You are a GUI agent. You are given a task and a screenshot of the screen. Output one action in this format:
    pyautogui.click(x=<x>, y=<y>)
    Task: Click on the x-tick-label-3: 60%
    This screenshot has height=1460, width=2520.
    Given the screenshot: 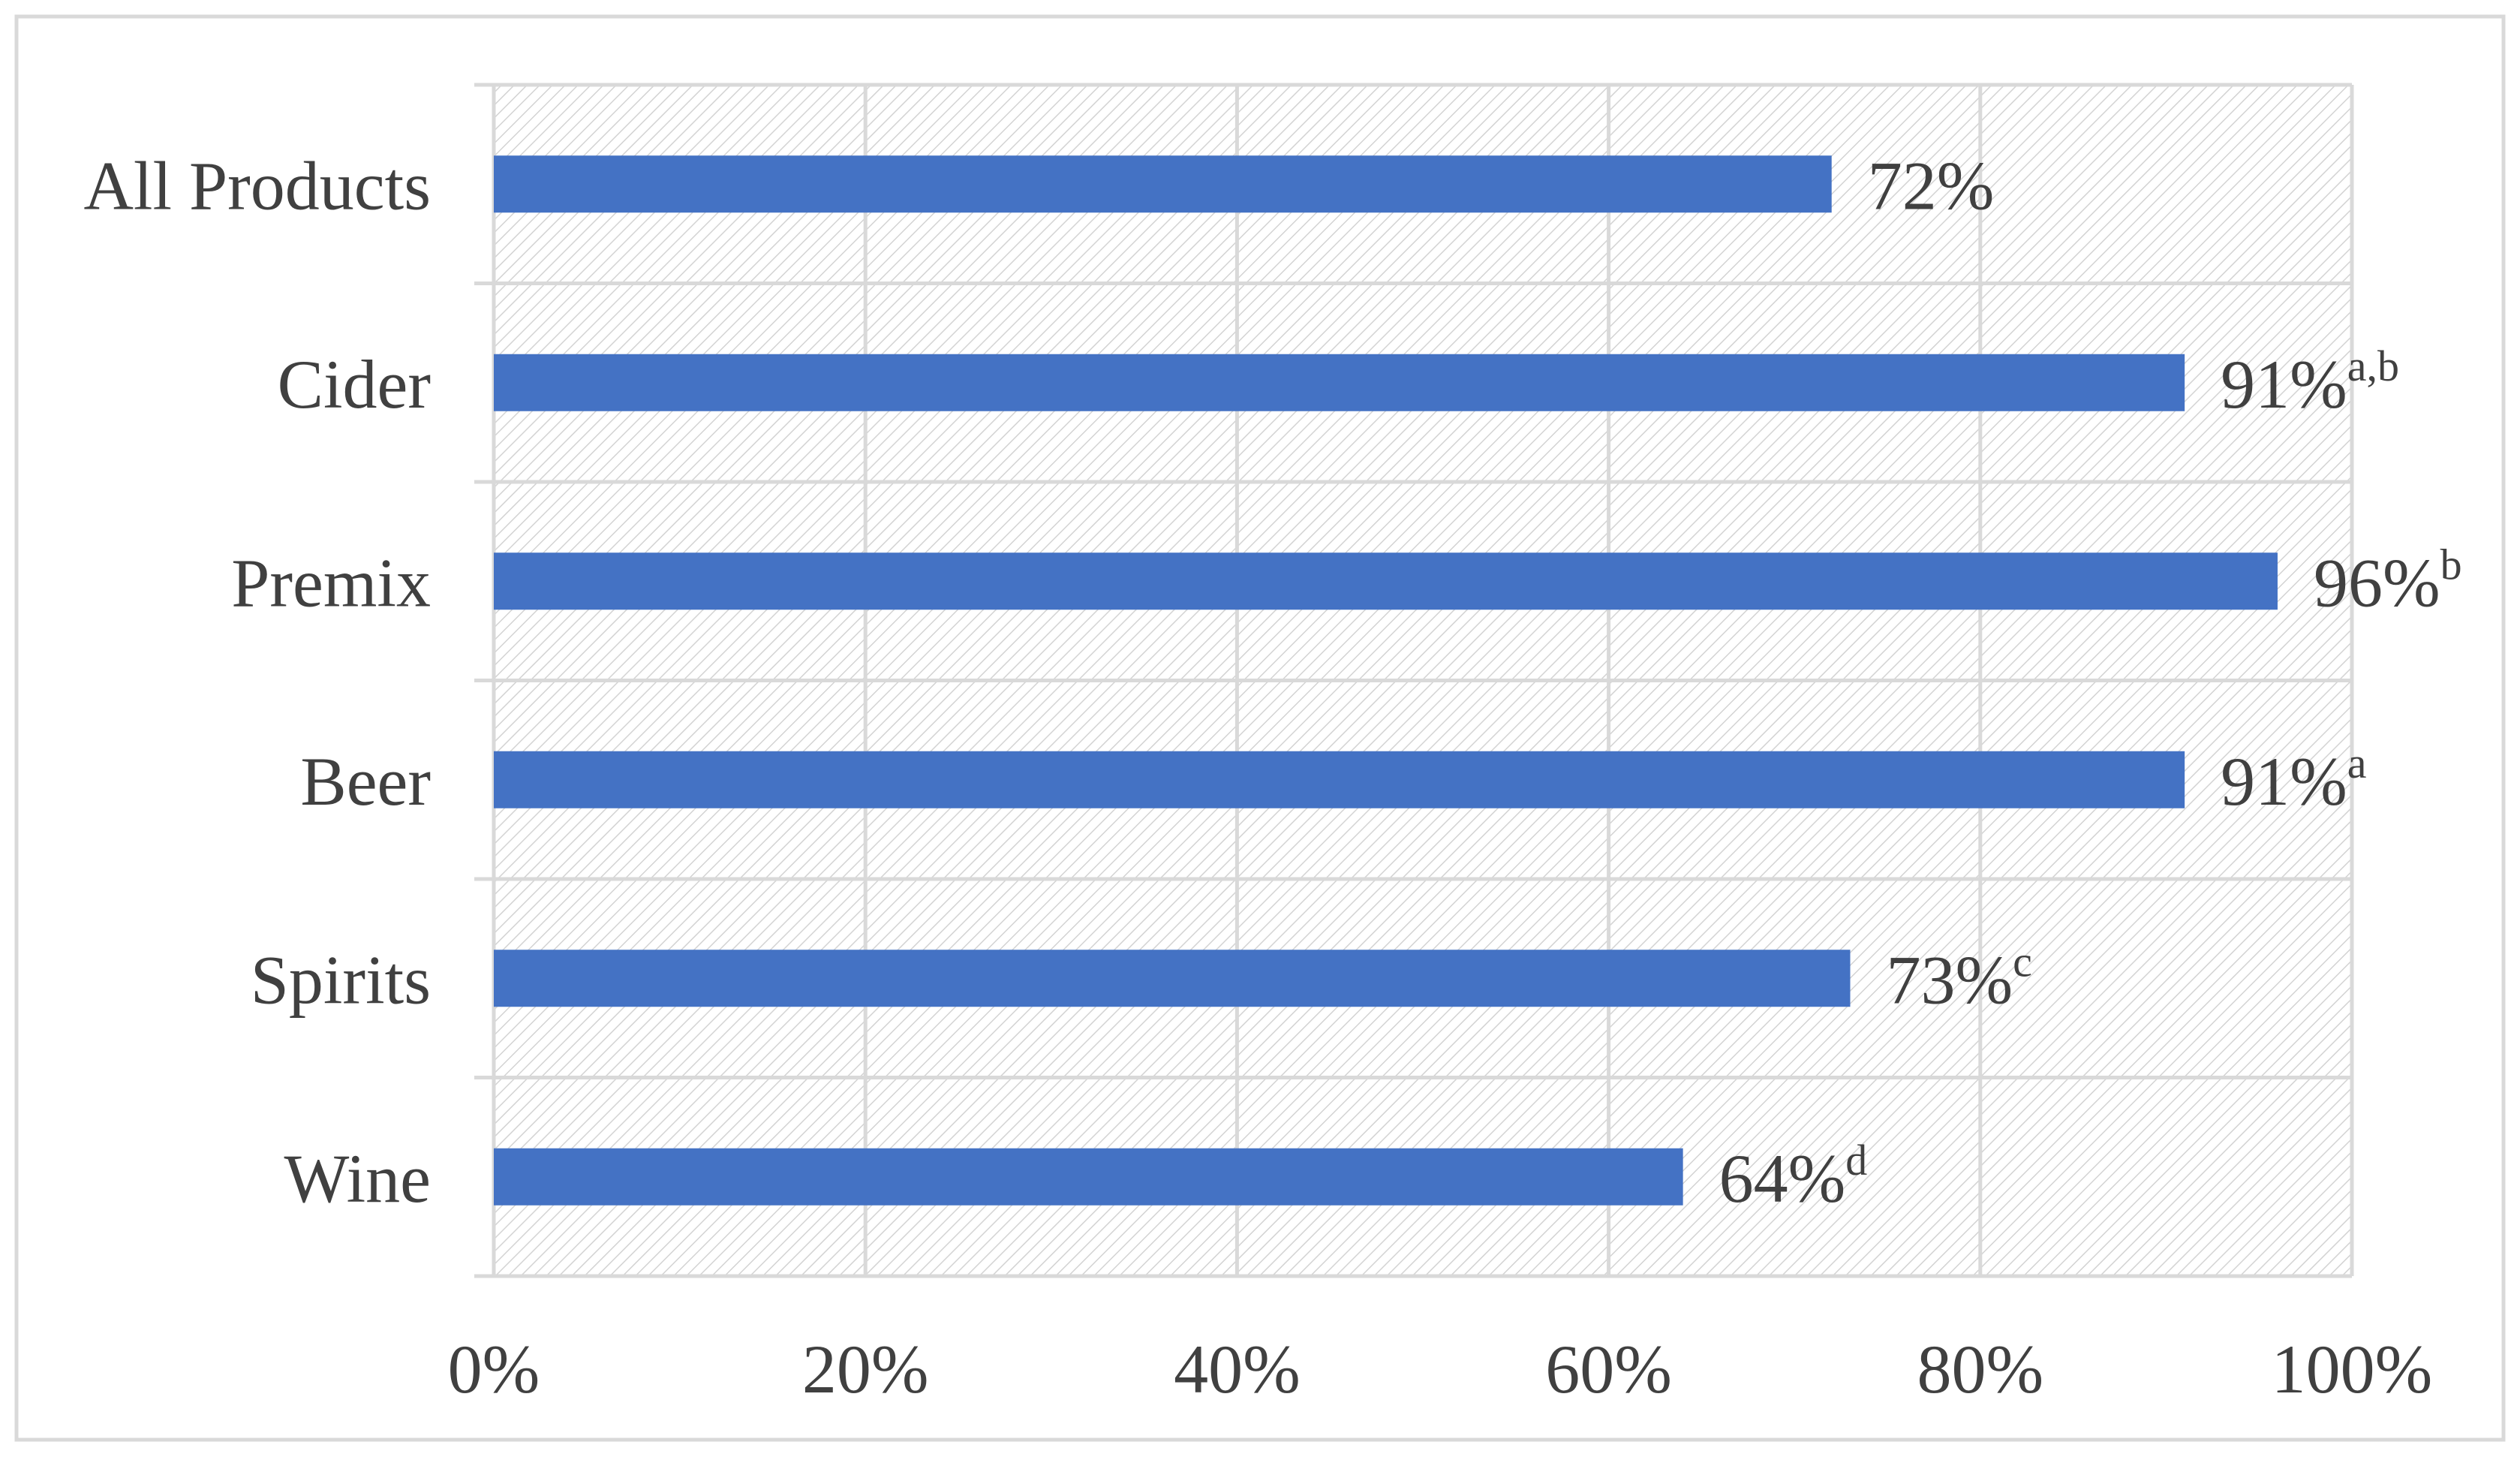 What is the action you would take?
    pyautogui.click(x=1608, y=1369)
    